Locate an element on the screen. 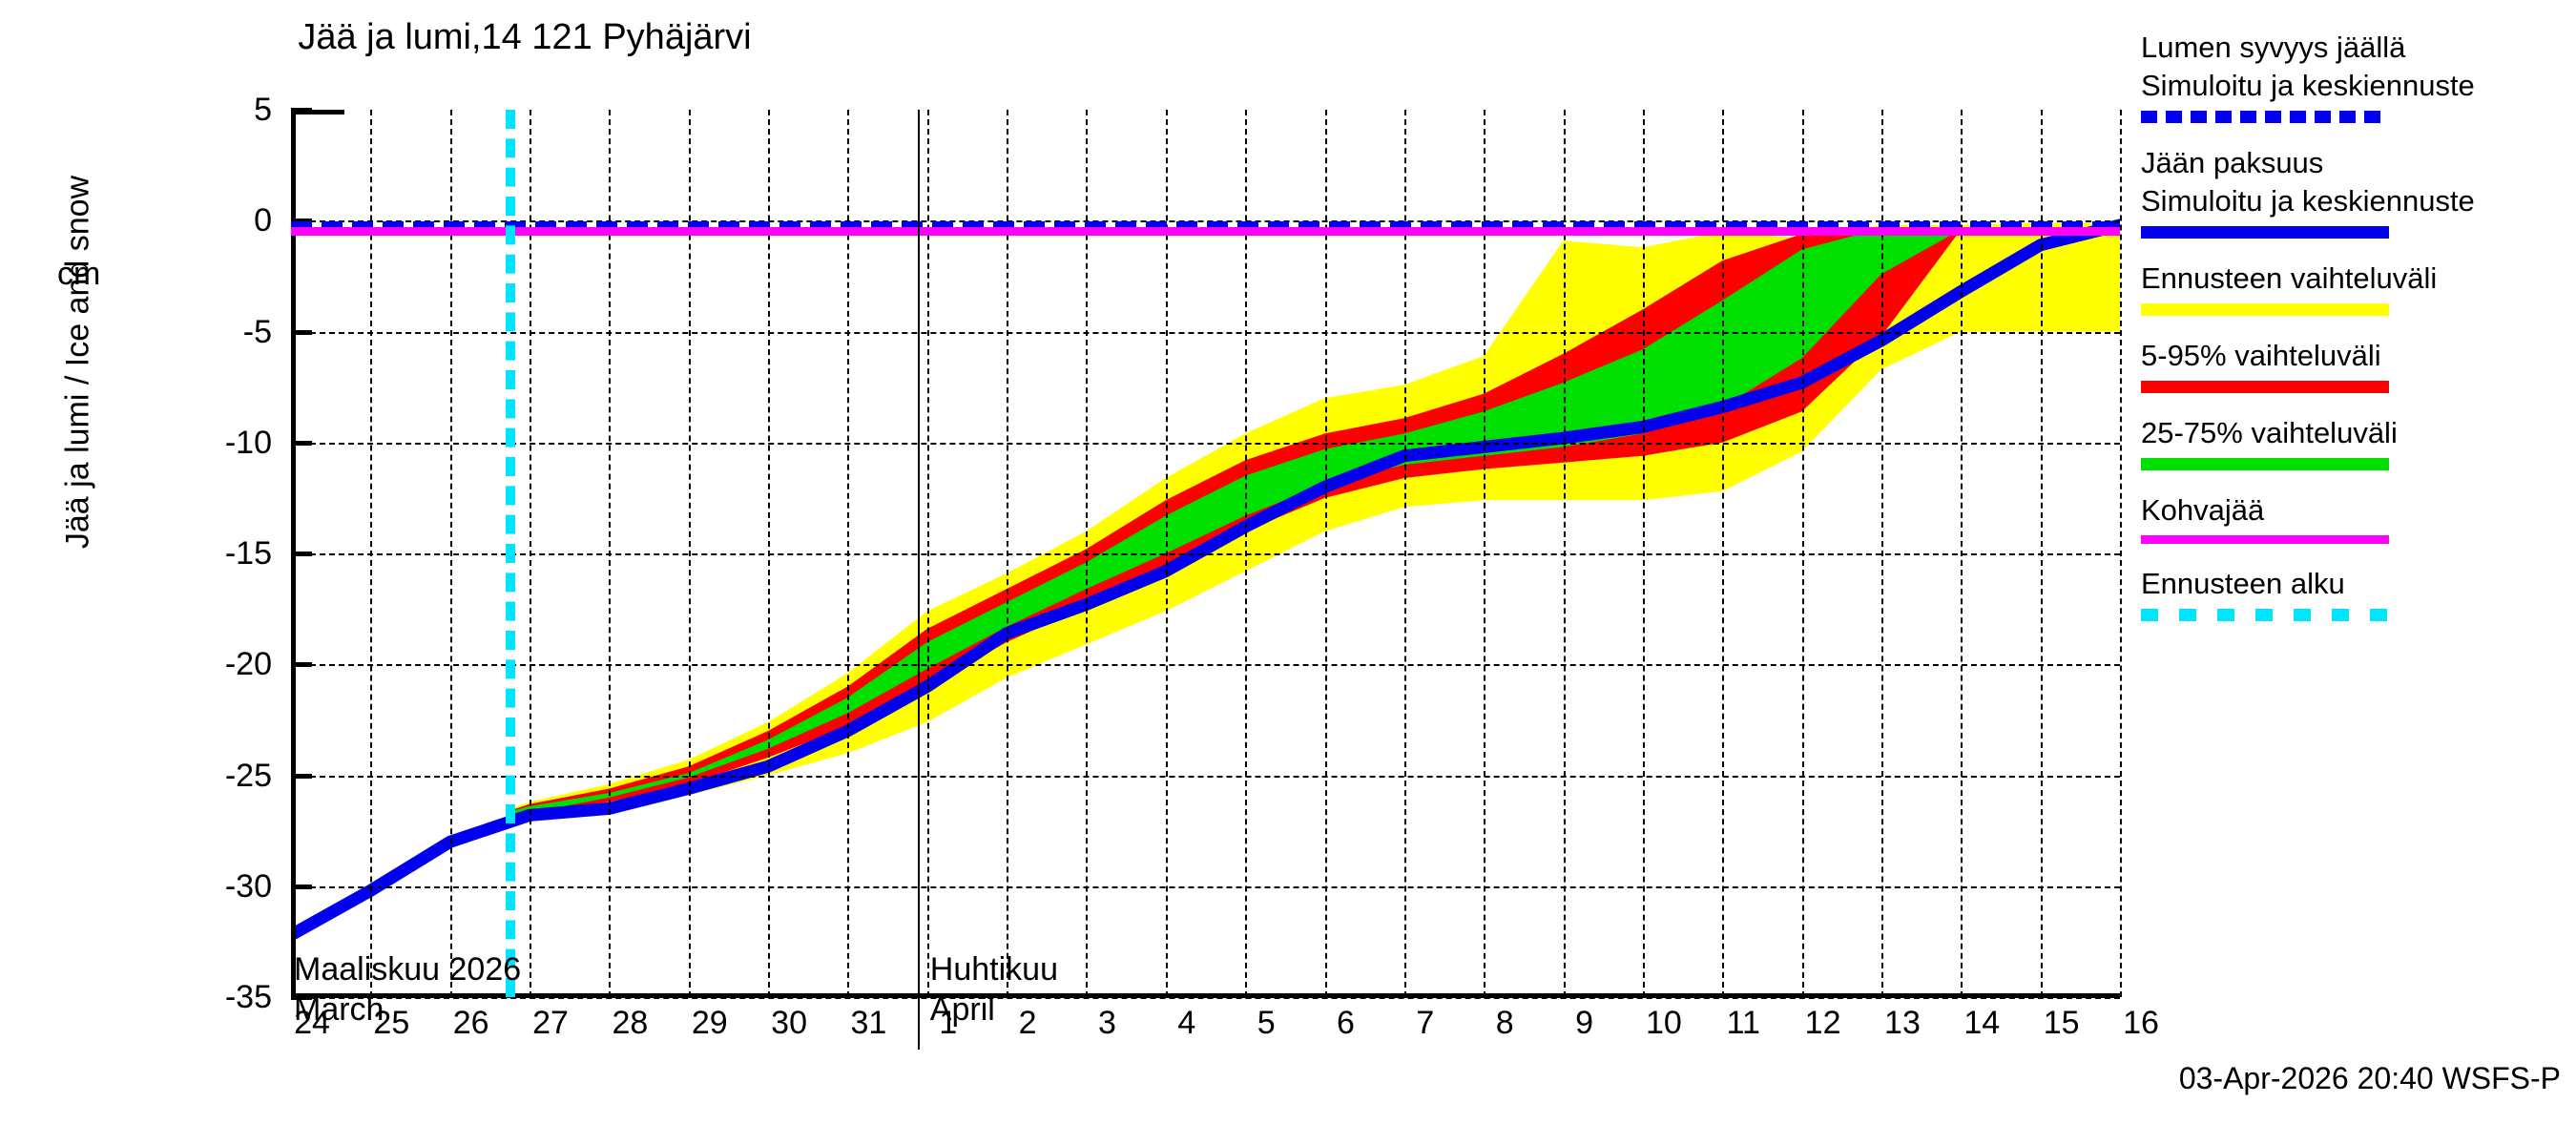 The width and height of the screenshot is (2576, 1145). legend-swatch-solid-magenta is located at coordinates (2265, 540).